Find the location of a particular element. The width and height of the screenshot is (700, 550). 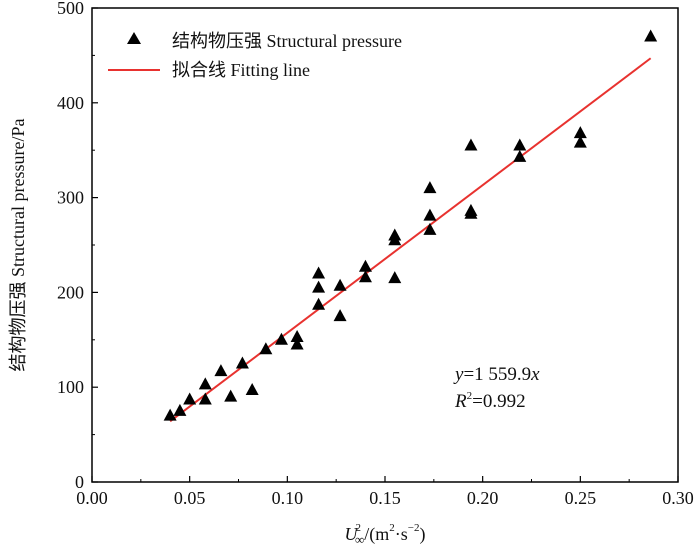

y-tick-label: 200 is located at coordinates (70, 292).